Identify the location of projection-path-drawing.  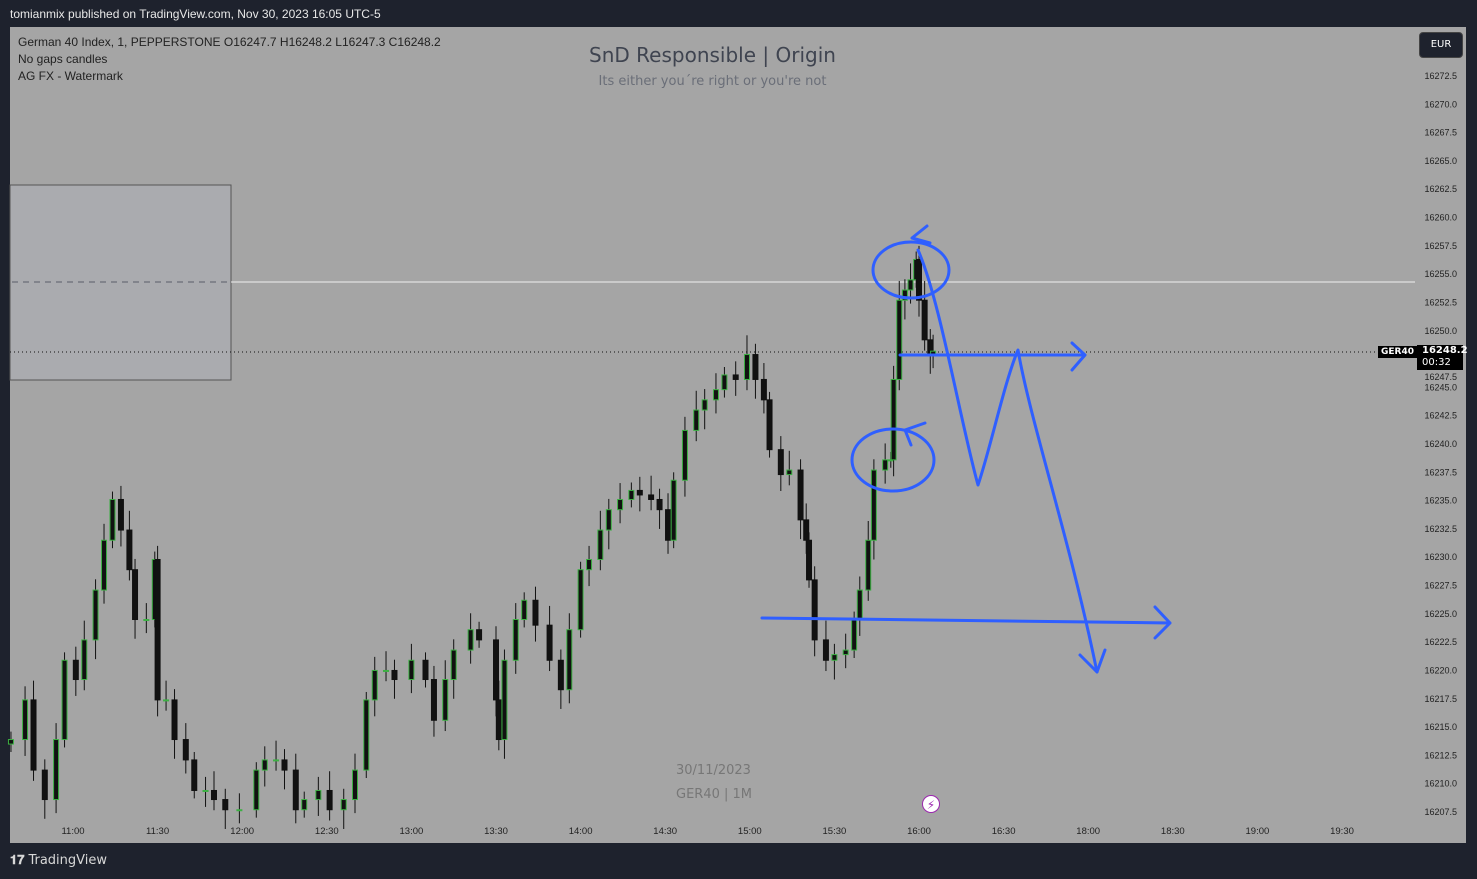
(1007, 461).